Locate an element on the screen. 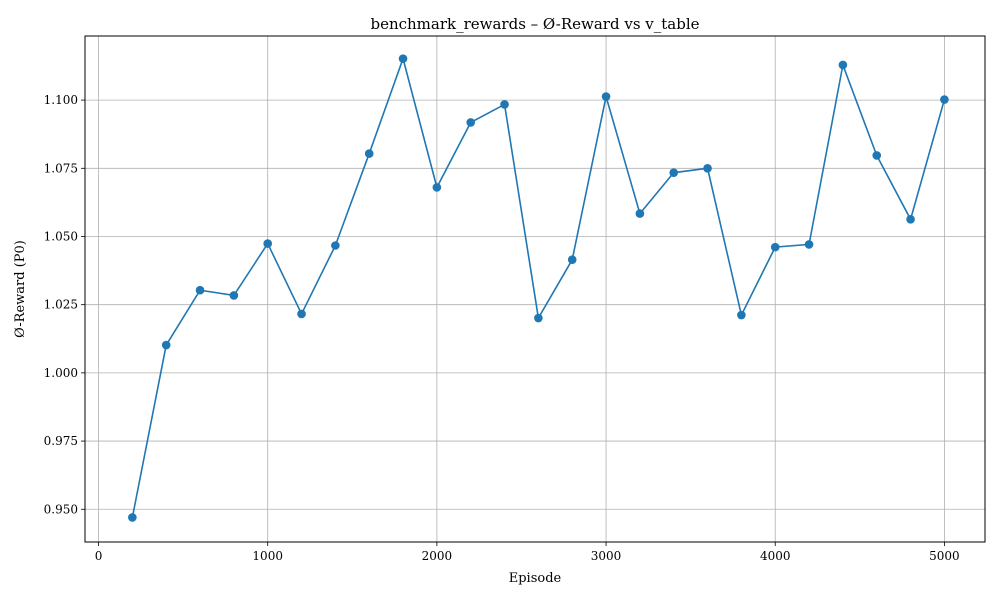 This screenshot has height=605, width=1000. chart-title: benchmark_rewards – Ø-Reward vs v_table is located at coordinates (534, 24).